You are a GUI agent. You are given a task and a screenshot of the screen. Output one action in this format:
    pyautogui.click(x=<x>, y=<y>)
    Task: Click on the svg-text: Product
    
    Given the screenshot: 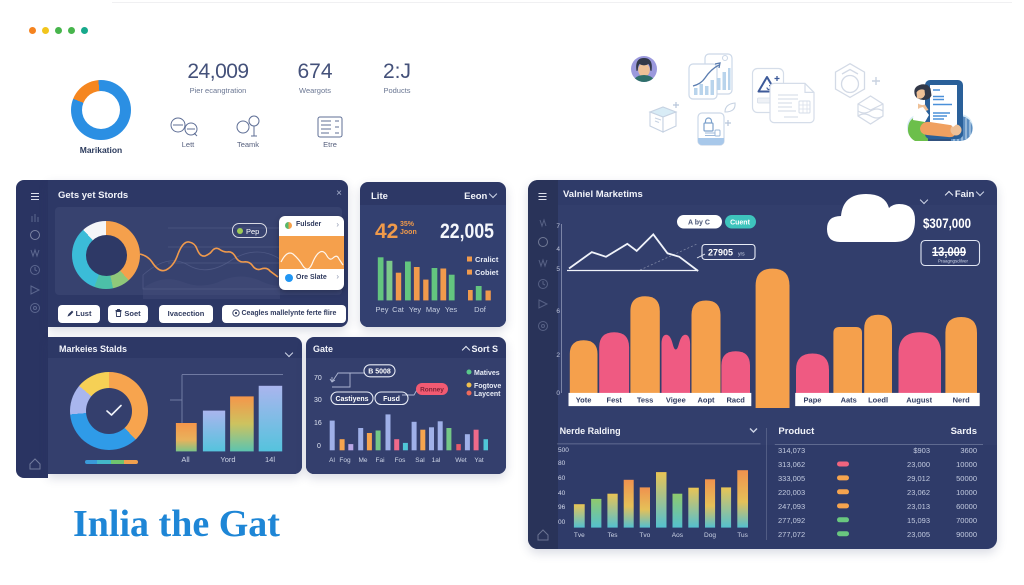 What is the action you would take?
    pyautogui.click(x=796, y=431)
    